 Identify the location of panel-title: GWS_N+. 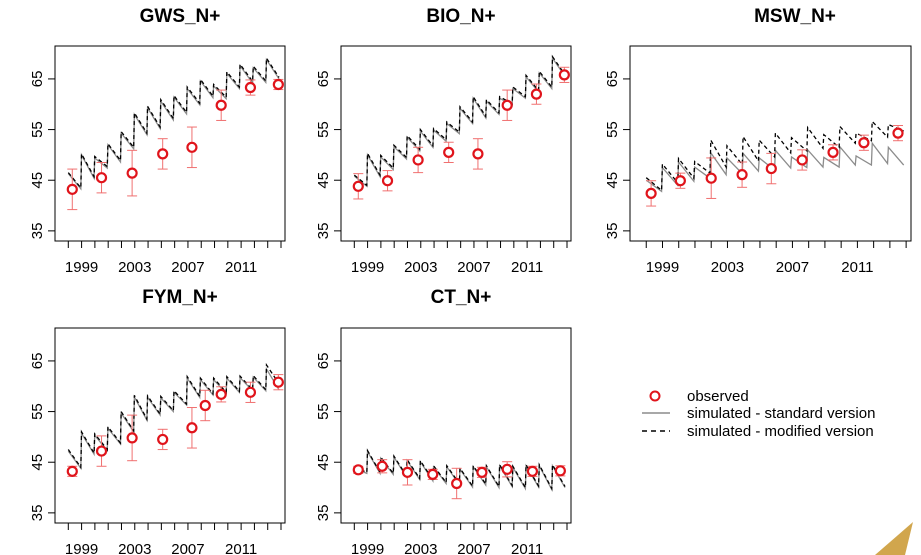
(180, 16).